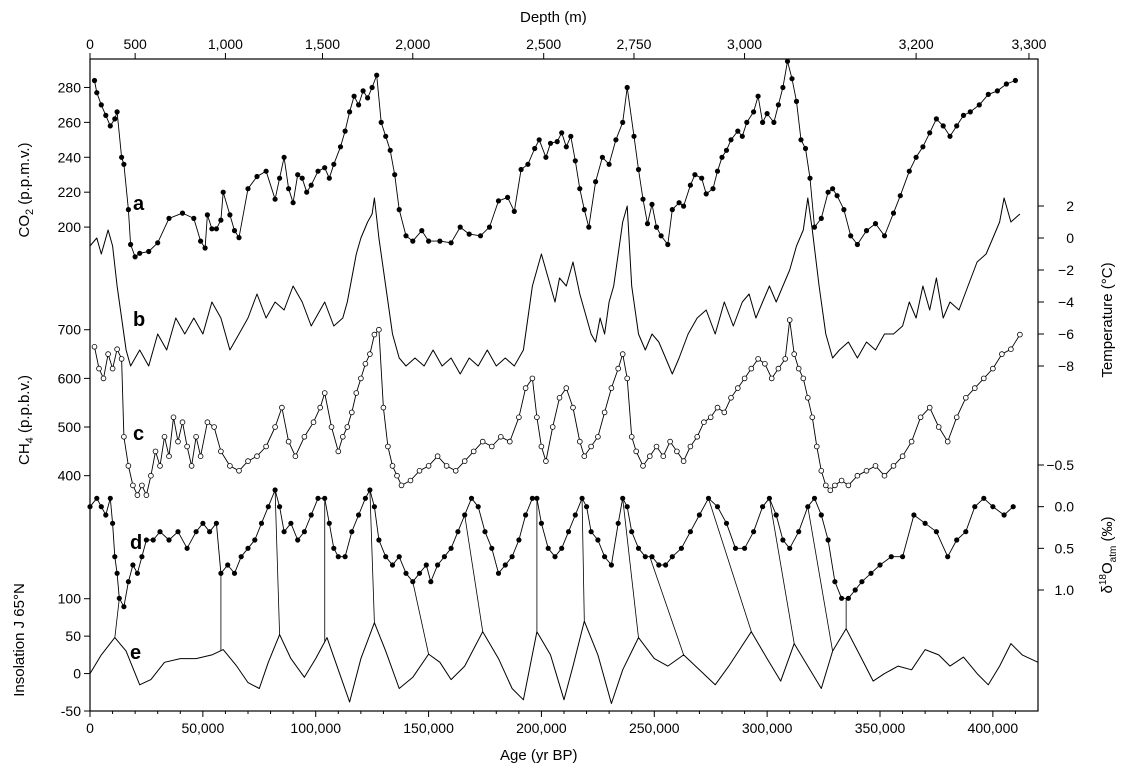 This screenshot has width=1134, height=771. What do you see at coordinates (225, 44) in the screenshot?
I see `depth-tick-label: 1,000` at bounding box center [225, 44].